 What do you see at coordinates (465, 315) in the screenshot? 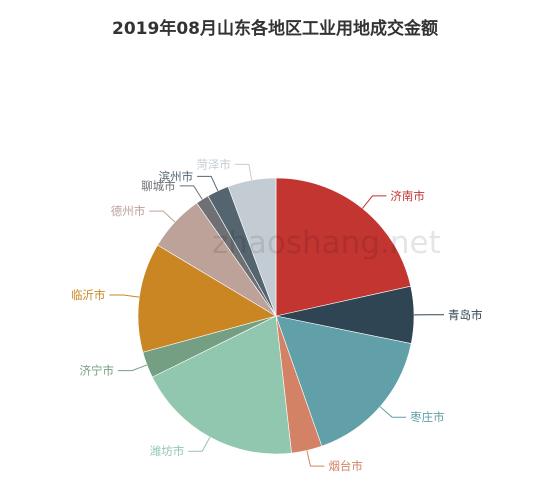
I see `slice-label-1: 青岛市` at bounding box center [465, 315].